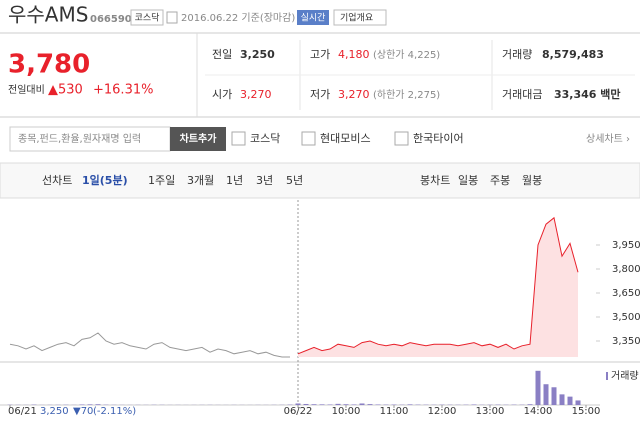 Image resolution: width=640 pixels, height=435 pixels. What do you see at coordinates (532, 180) in the screenshot?
I see `tab: 월봉` at bounding box center [532, 180].